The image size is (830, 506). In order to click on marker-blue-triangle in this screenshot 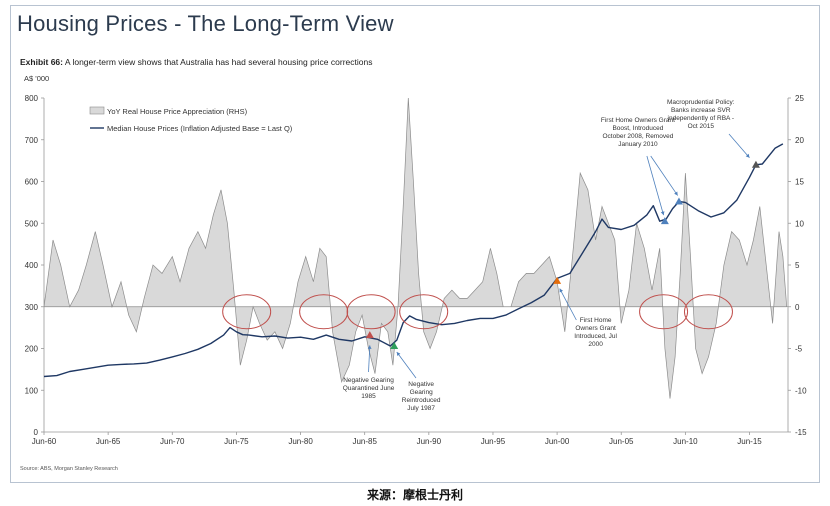, I will do `click(664, 221)`.